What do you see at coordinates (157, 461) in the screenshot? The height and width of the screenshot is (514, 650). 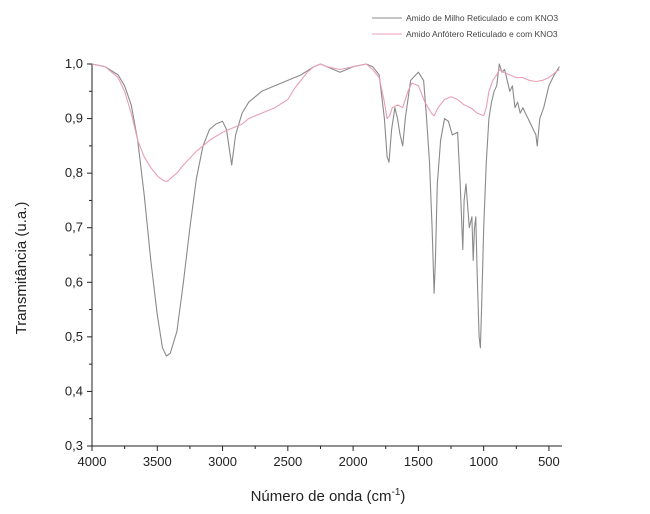 I see `x-tick-label: 3500` at bounding box center [157, 461].